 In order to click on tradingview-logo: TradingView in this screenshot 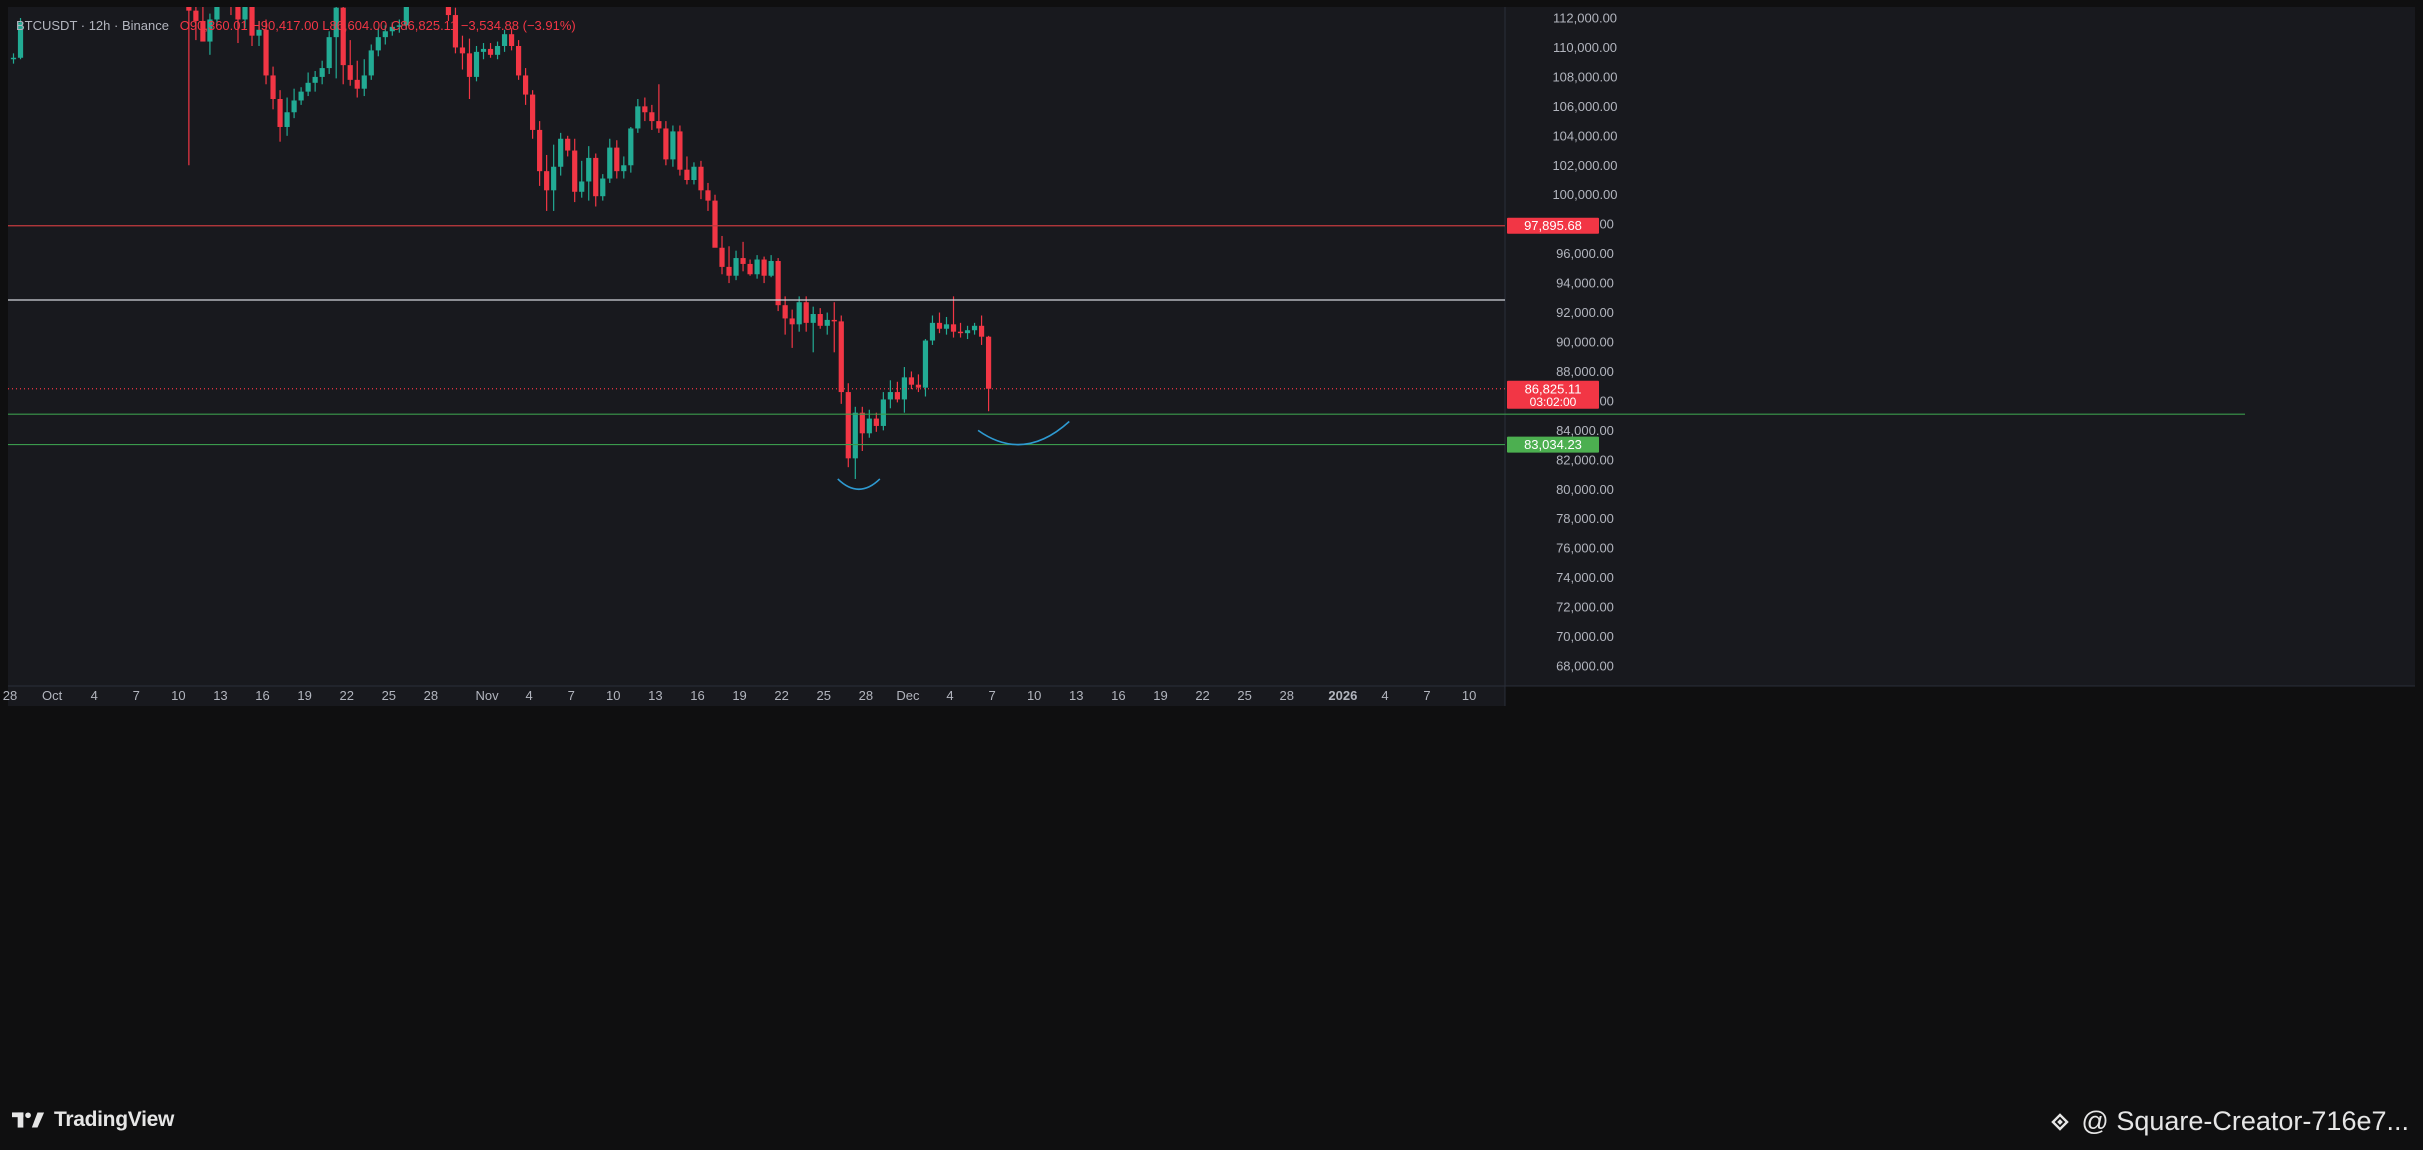, I will do `click(93, 1120)`.